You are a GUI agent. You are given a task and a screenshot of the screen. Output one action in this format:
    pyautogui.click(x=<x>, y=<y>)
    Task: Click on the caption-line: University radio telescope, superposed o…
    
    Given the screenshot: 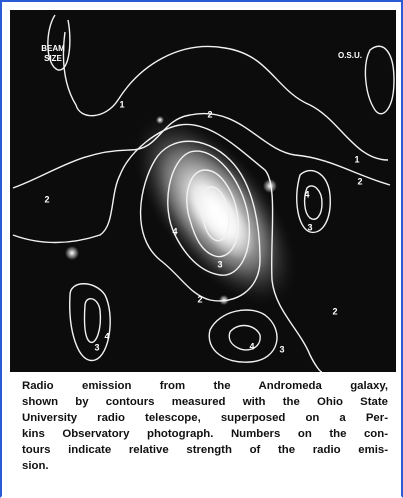 What is the action you would take?
    pyautogui.click(x=205, y=418)
    